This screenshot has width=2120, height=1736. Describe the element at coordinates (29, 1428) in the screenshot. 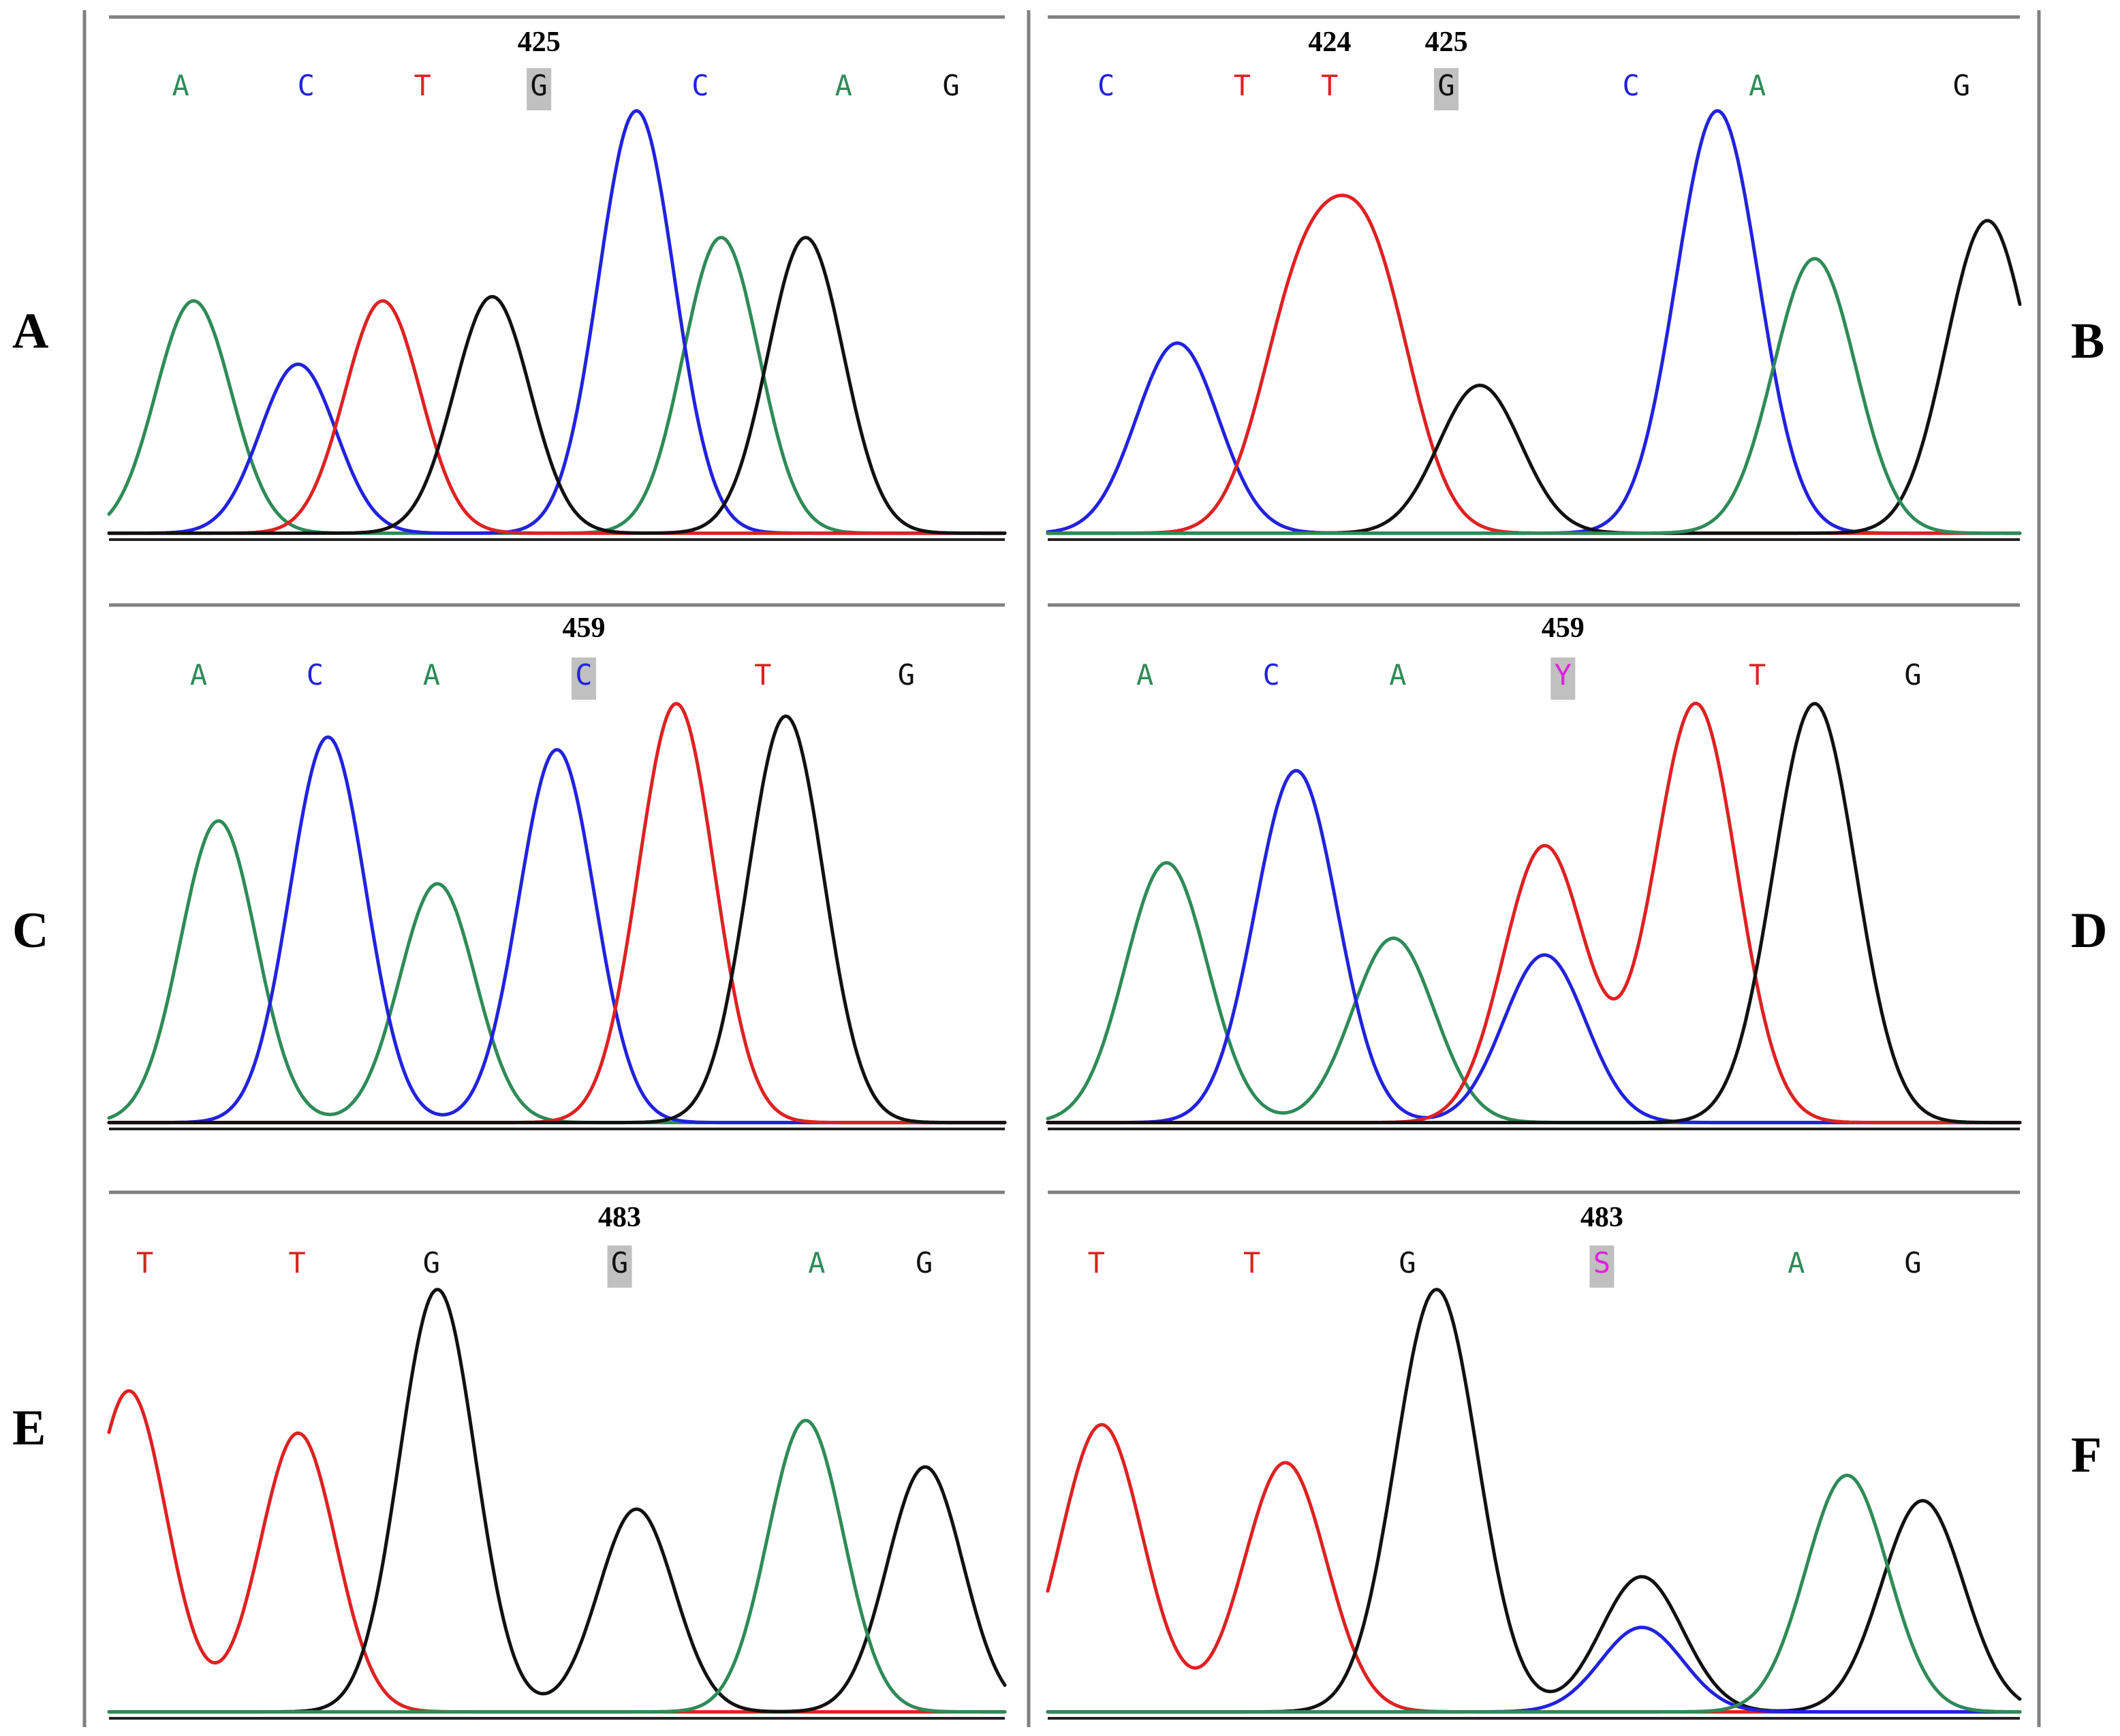

I see `panel-letter-e: E` at that location.